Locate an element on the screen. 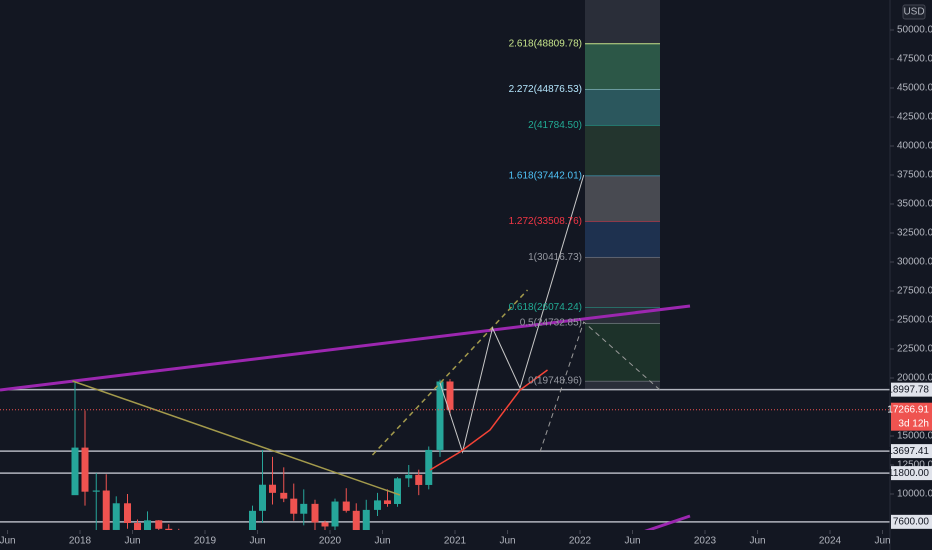 The image size is (932, 550). x-tick-label: 2024 is located at coordinates (830, 541).